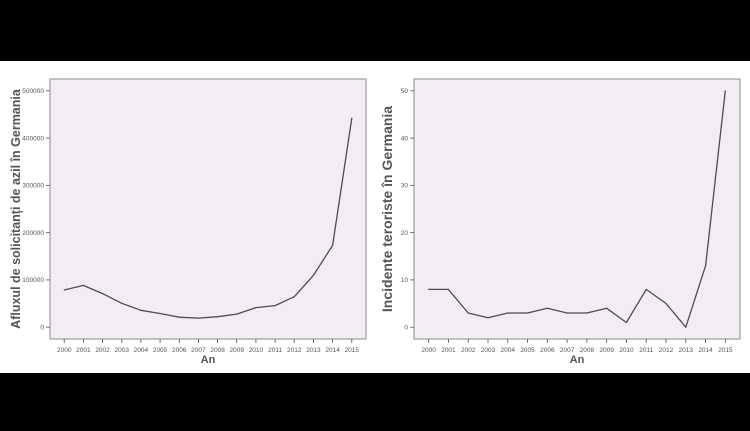  I want to click on y-tick-label: 400000, so click(33, 138).